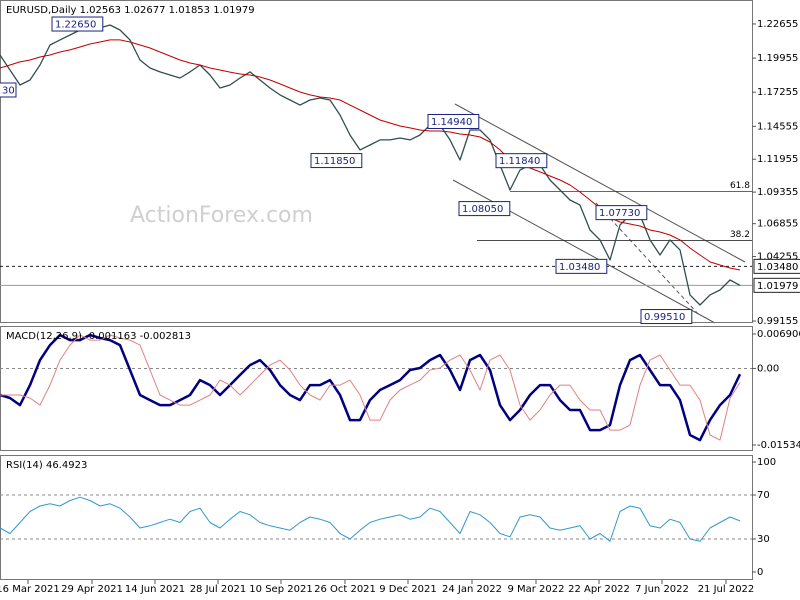 The height and width of the screenshot is (600, 800). I want to click on panel-title: MACD(12,26,9) -0.001163 -0.002813, so click(98, 336).